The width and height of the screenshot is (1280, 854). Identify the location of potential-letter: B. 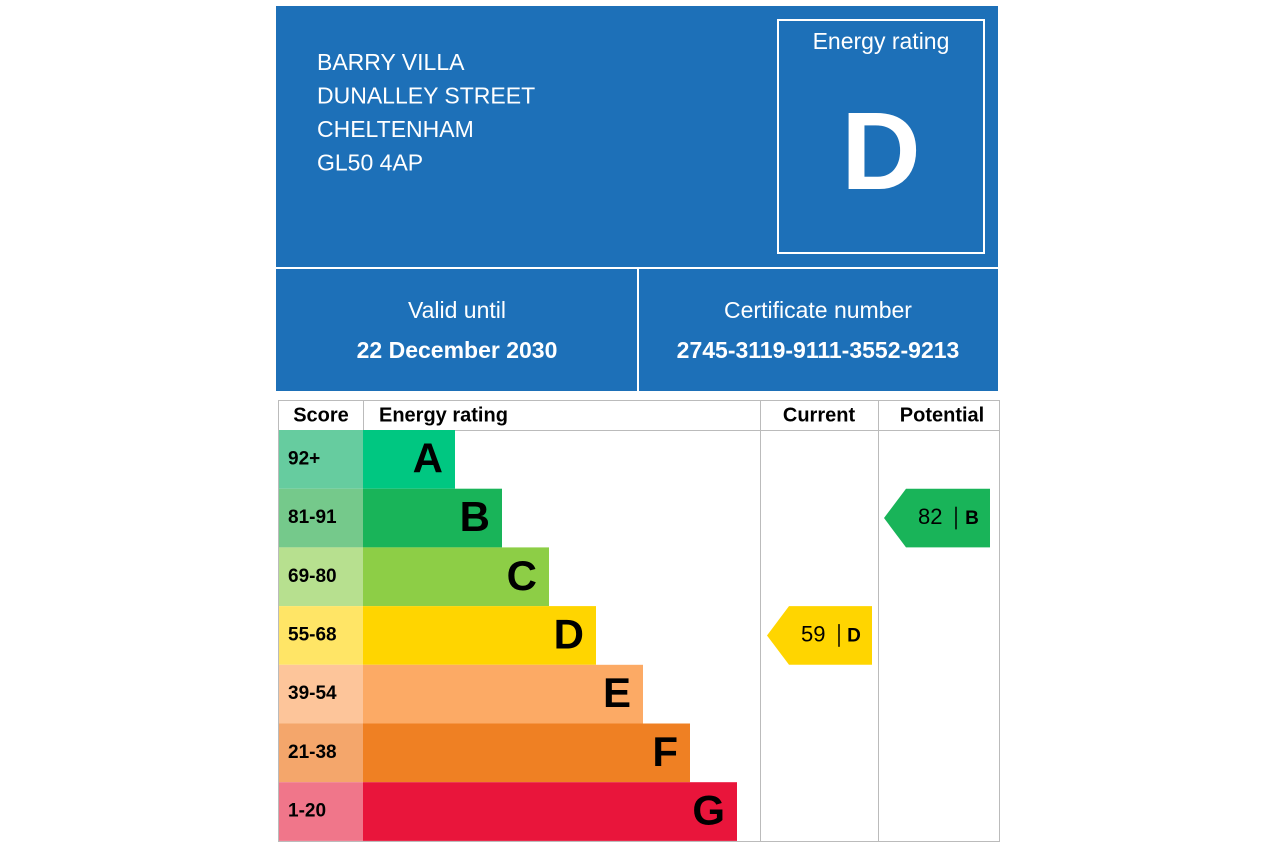
(972, 518).